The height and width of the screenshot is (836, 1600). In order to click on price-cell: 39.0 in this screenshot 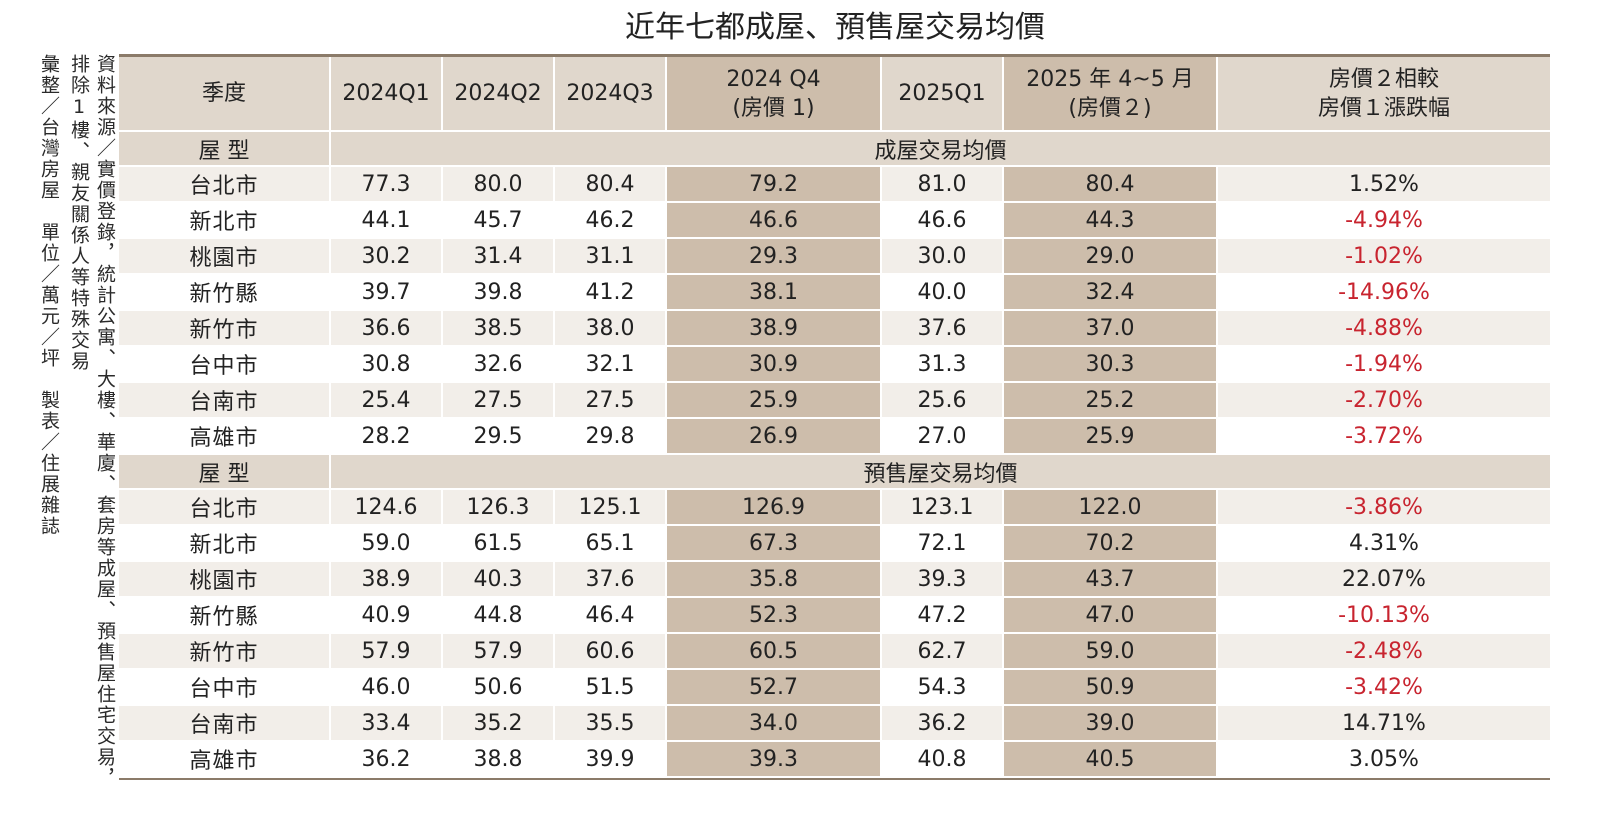, I will do `click(1111, 724)`.